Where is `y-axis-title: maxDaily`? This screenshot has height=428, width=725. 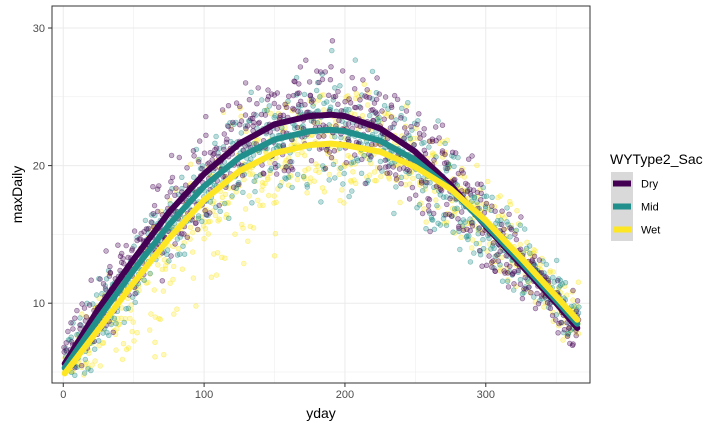 y-axis-title: maxDaily is located at coordinates (17, 195).